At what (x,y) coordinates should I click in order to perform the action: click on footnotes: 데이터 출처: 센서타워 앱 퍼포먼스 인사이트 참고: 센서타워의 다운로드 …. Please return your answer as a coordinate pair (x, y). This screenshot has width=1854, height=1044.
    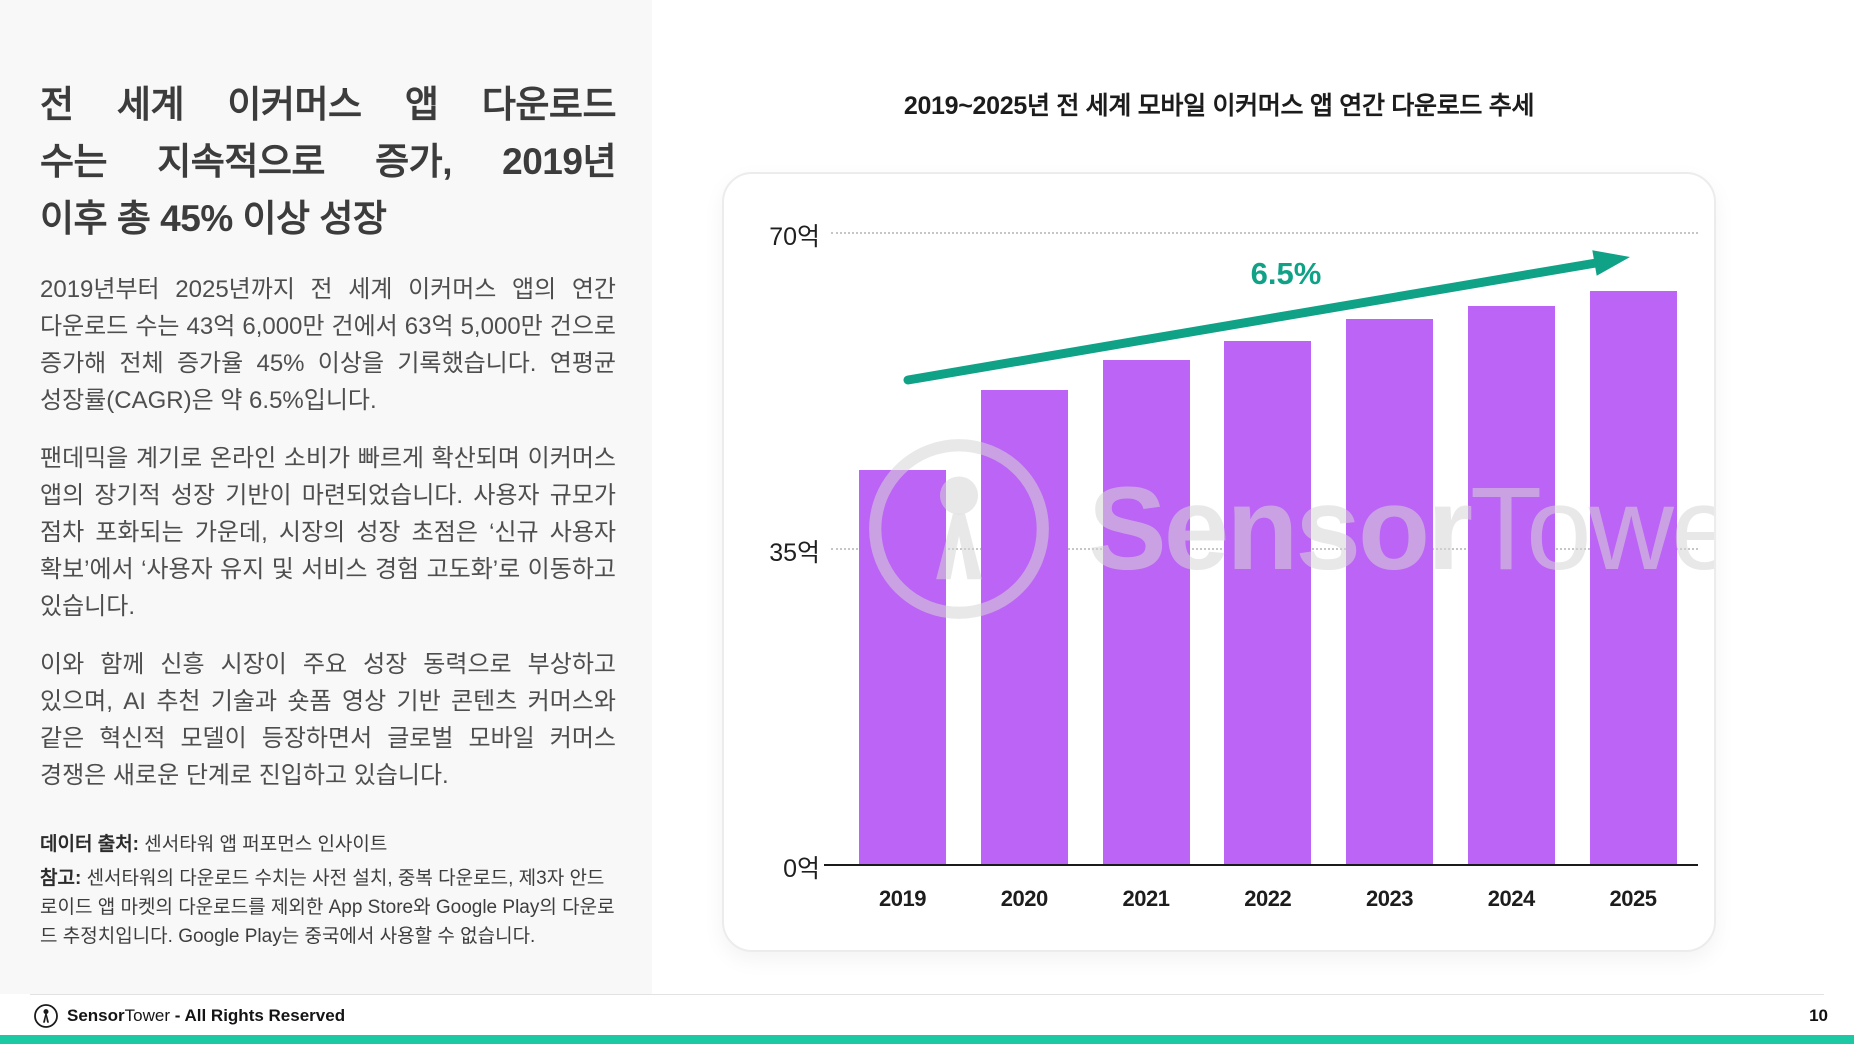
    Looking at the image, I should click on (328, 890).